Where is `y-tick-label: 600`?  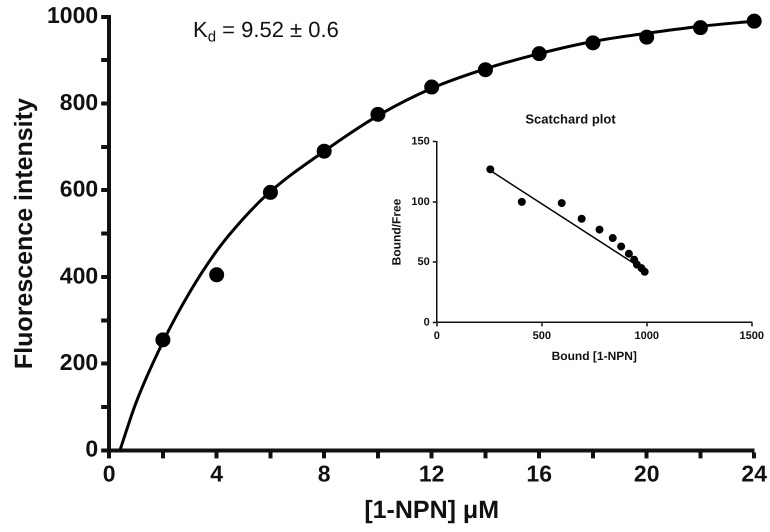
y-tick-label: 600 is located at coordinates (79, 189).